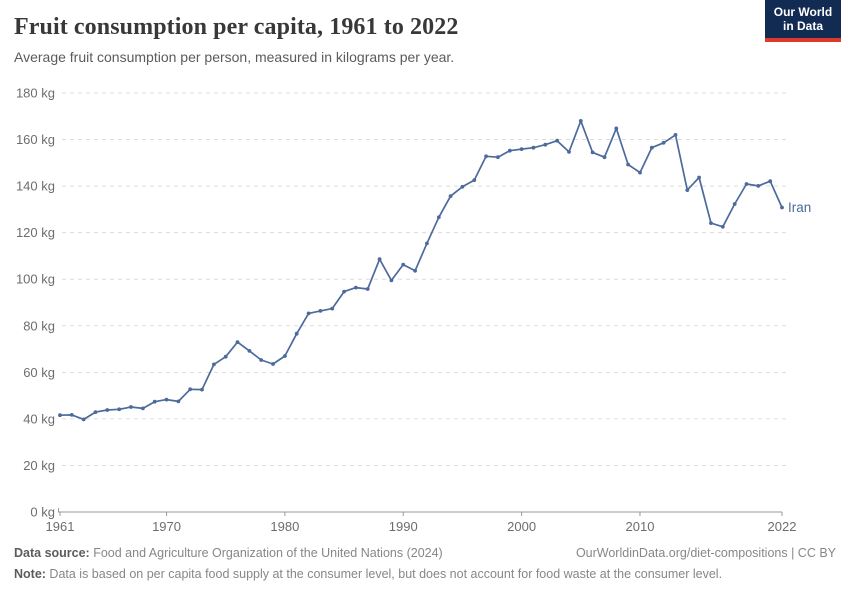 The width and height of the screenshot is (850, 600). I want to click on y-tick-label-100: 100 kg, so click(35, 279).